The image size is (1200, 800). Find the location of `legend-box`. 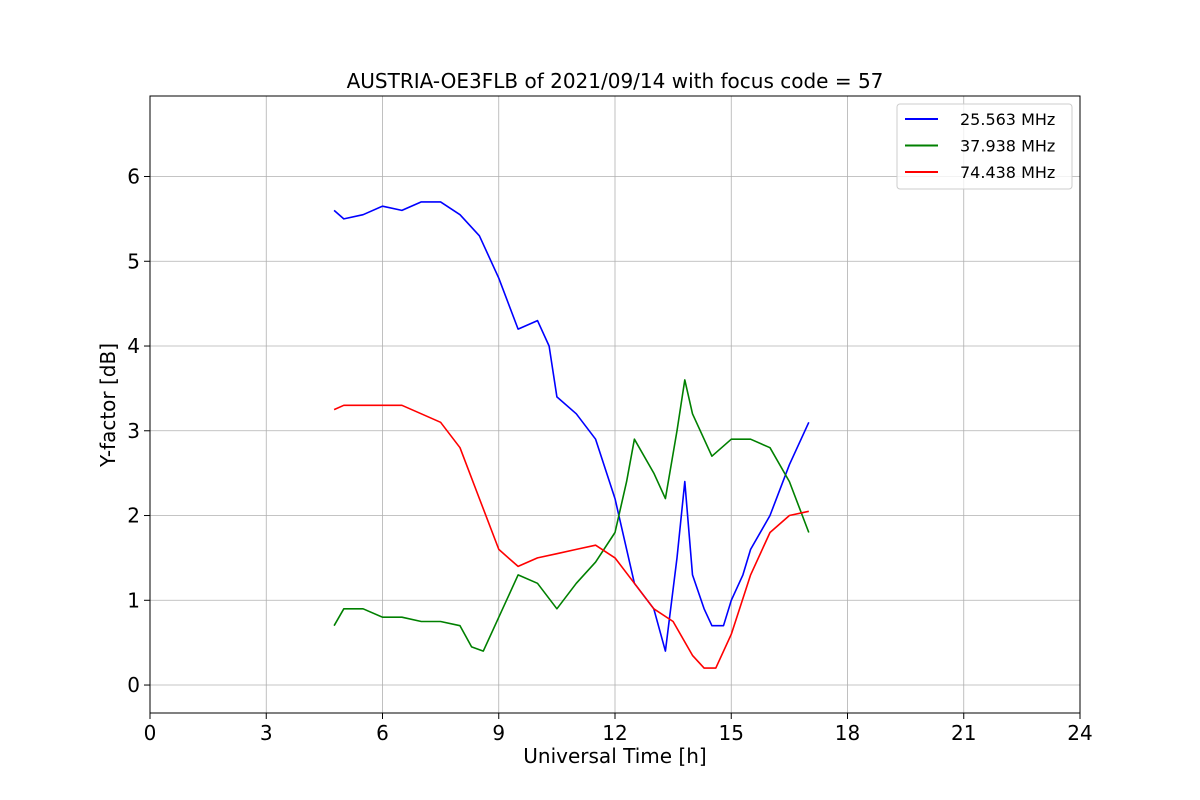

legend-box is located at coordinates (984, 146).